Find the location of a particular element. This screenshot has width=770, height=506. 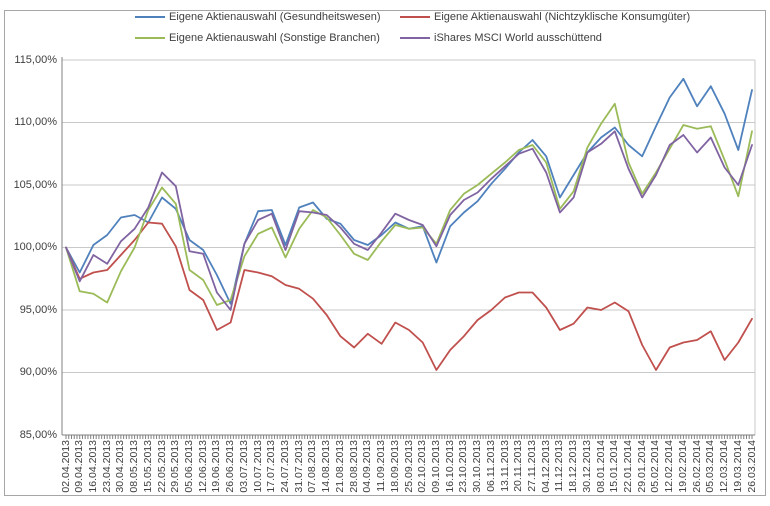

x-axis-label: 05.06.2013 is located at coordinates (188, 466).